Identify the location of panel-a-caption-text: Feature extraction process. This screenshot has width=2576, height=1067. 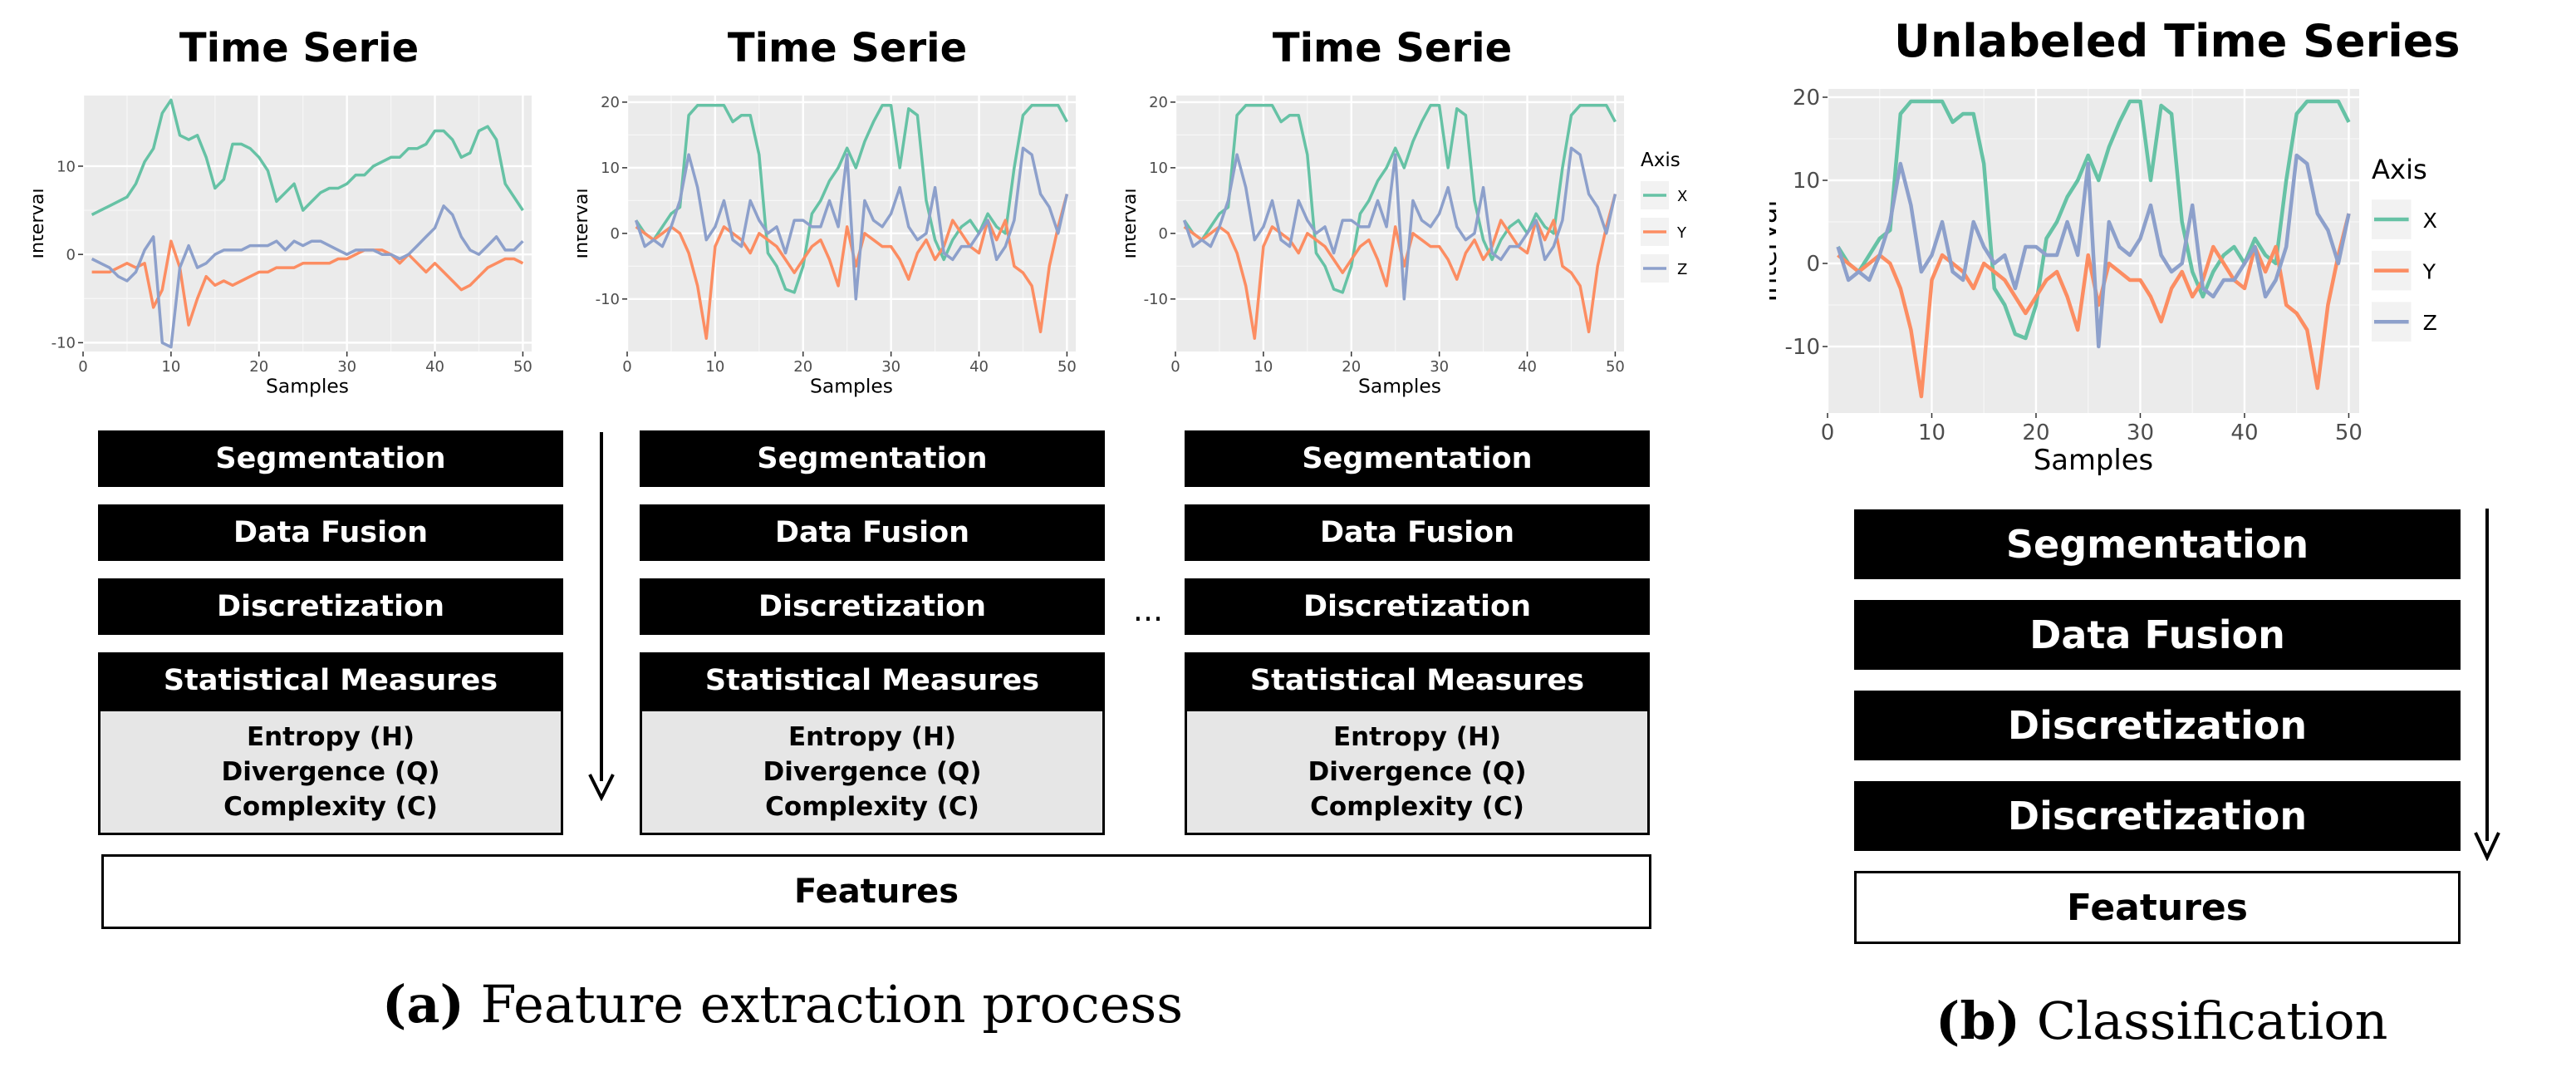
(824, 1004).